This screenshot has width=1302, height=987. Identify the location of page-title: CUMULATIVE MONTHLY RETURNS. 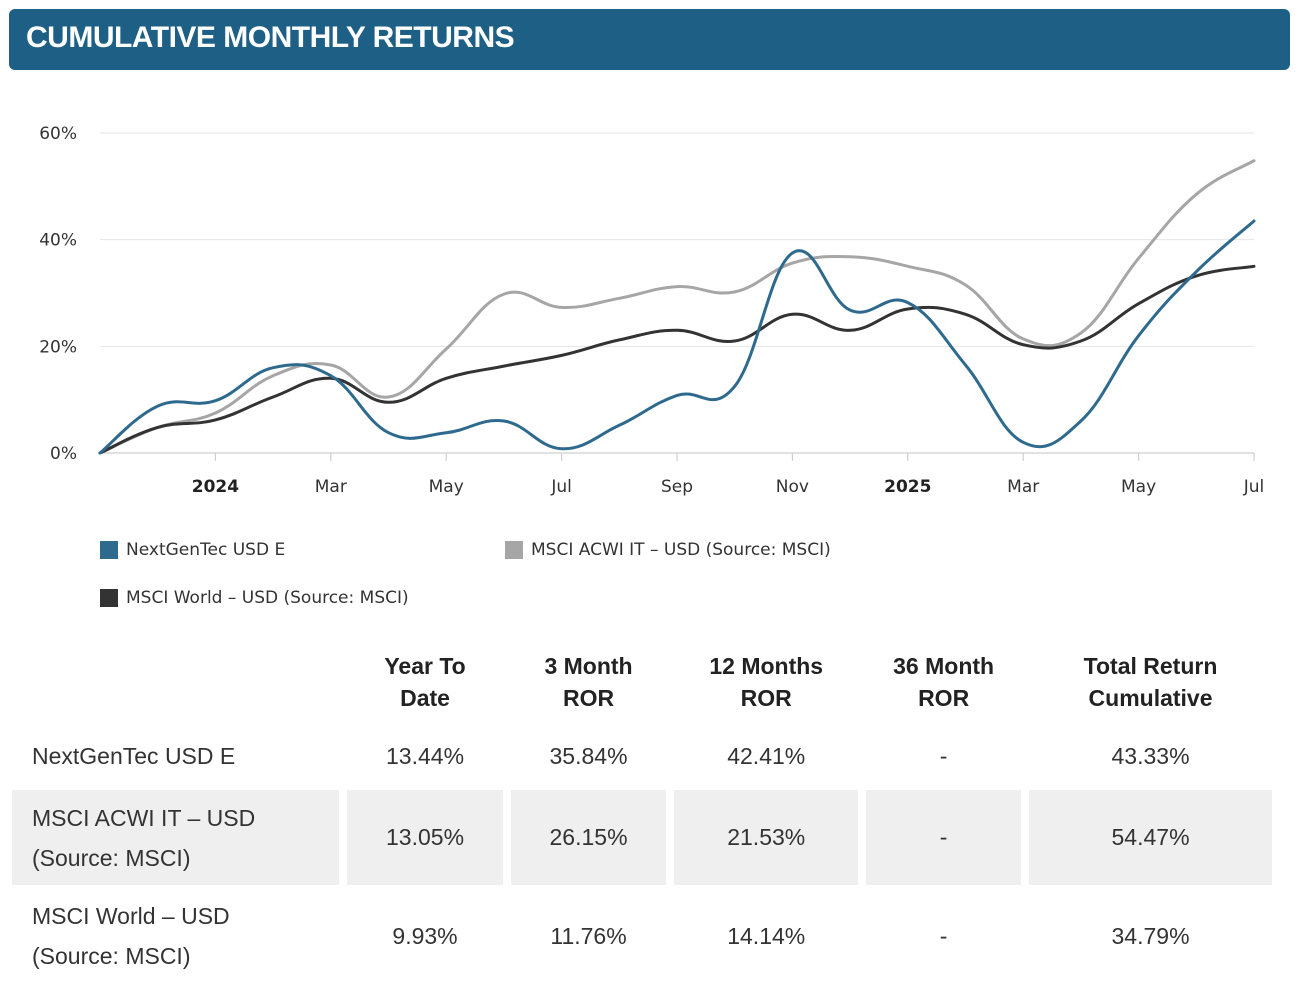
(270, 37).